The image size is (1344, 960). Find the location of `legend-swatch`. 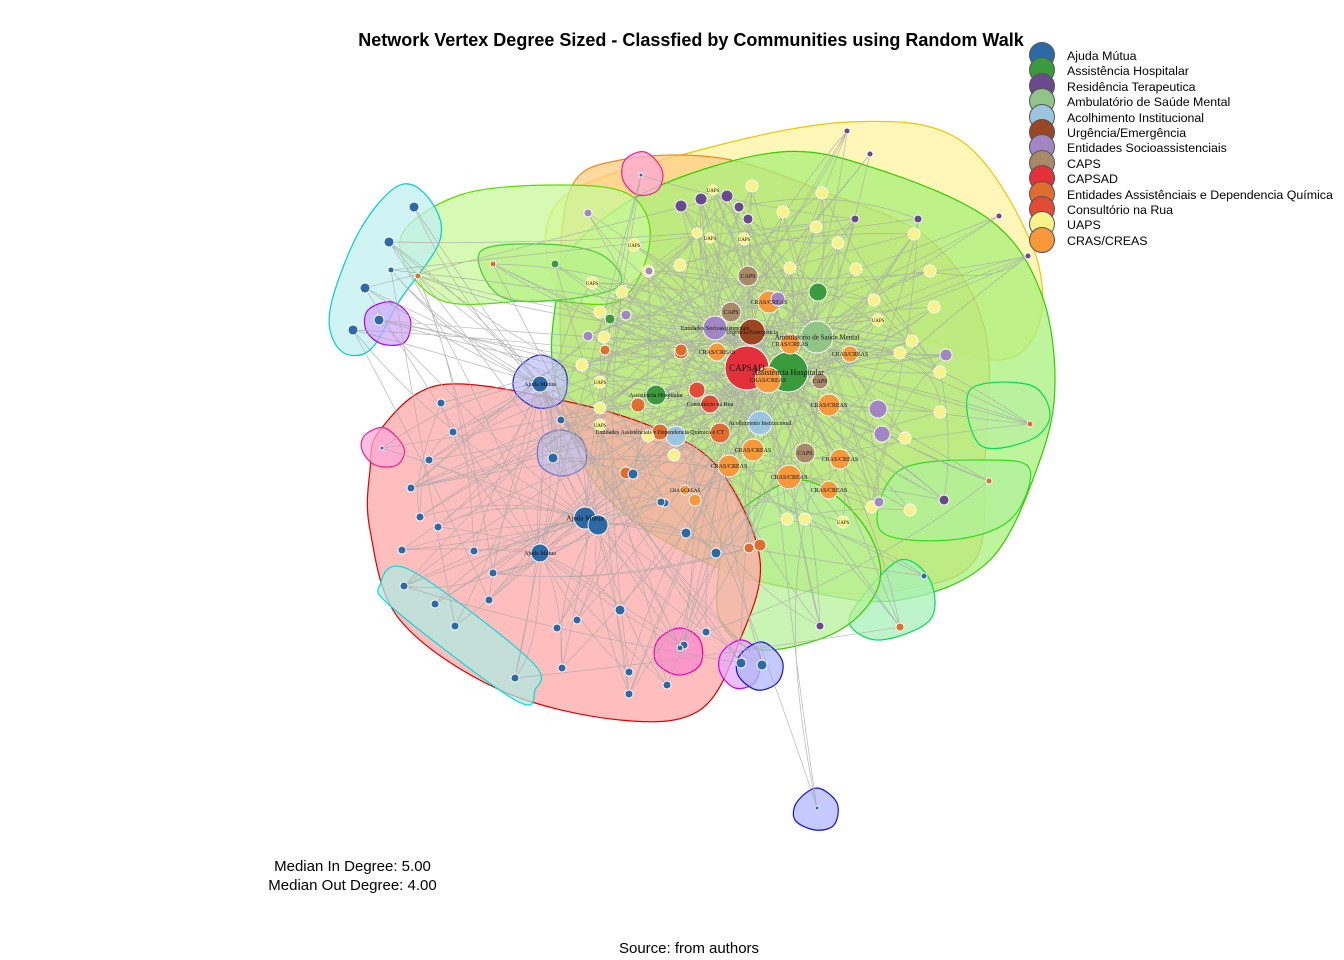

legend-swatch is located at coordinates (1042, 239).